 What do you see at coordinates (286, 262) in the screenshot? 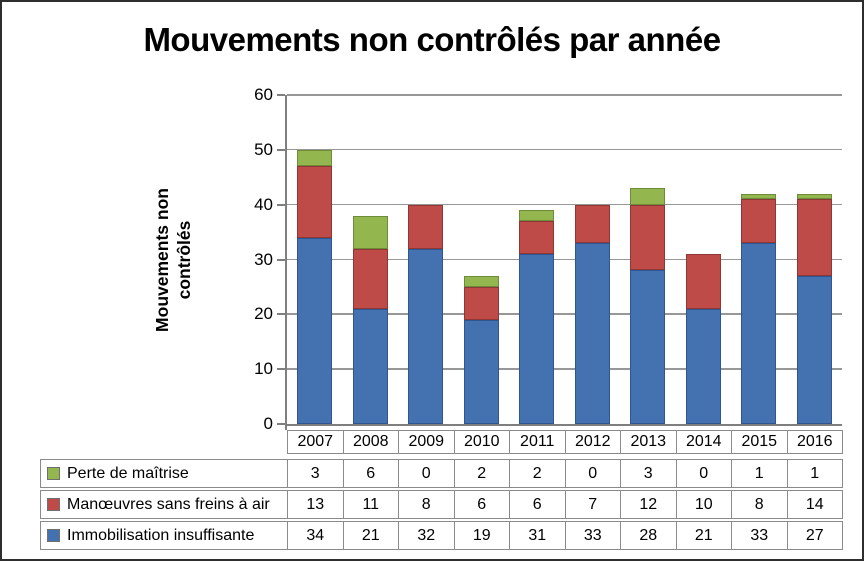
I see `y-axis-line` at bounding box center [286, 262].